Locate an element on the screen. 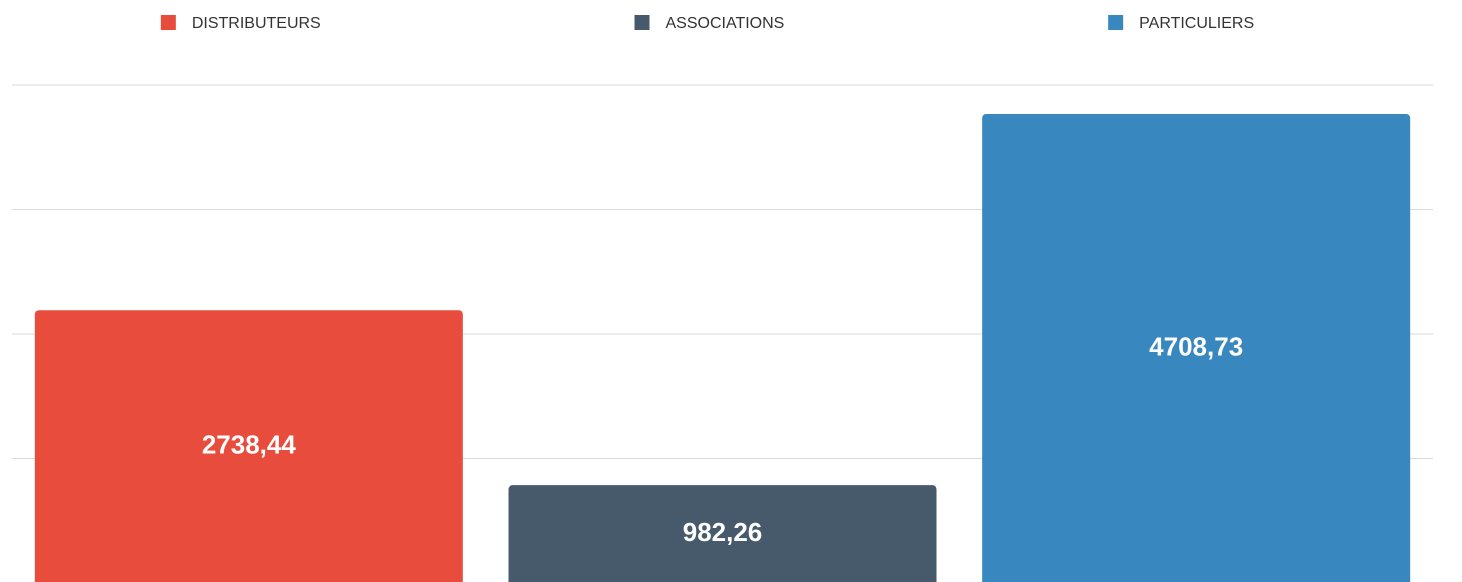  value-label: 982,26 is located at coordinates (723, 532).